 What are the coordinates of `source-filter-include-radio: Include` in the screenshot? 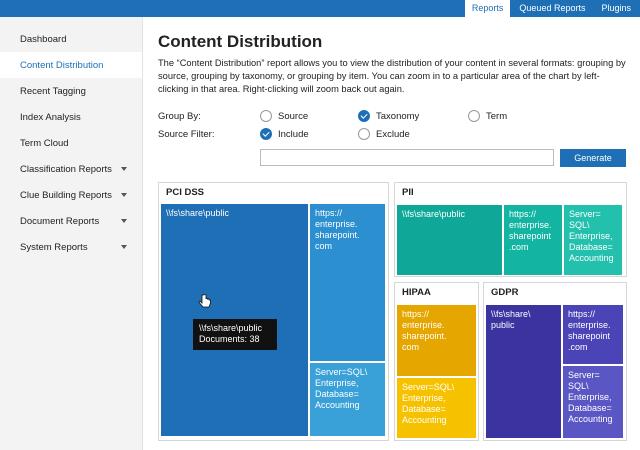 It's located at (284, 134).